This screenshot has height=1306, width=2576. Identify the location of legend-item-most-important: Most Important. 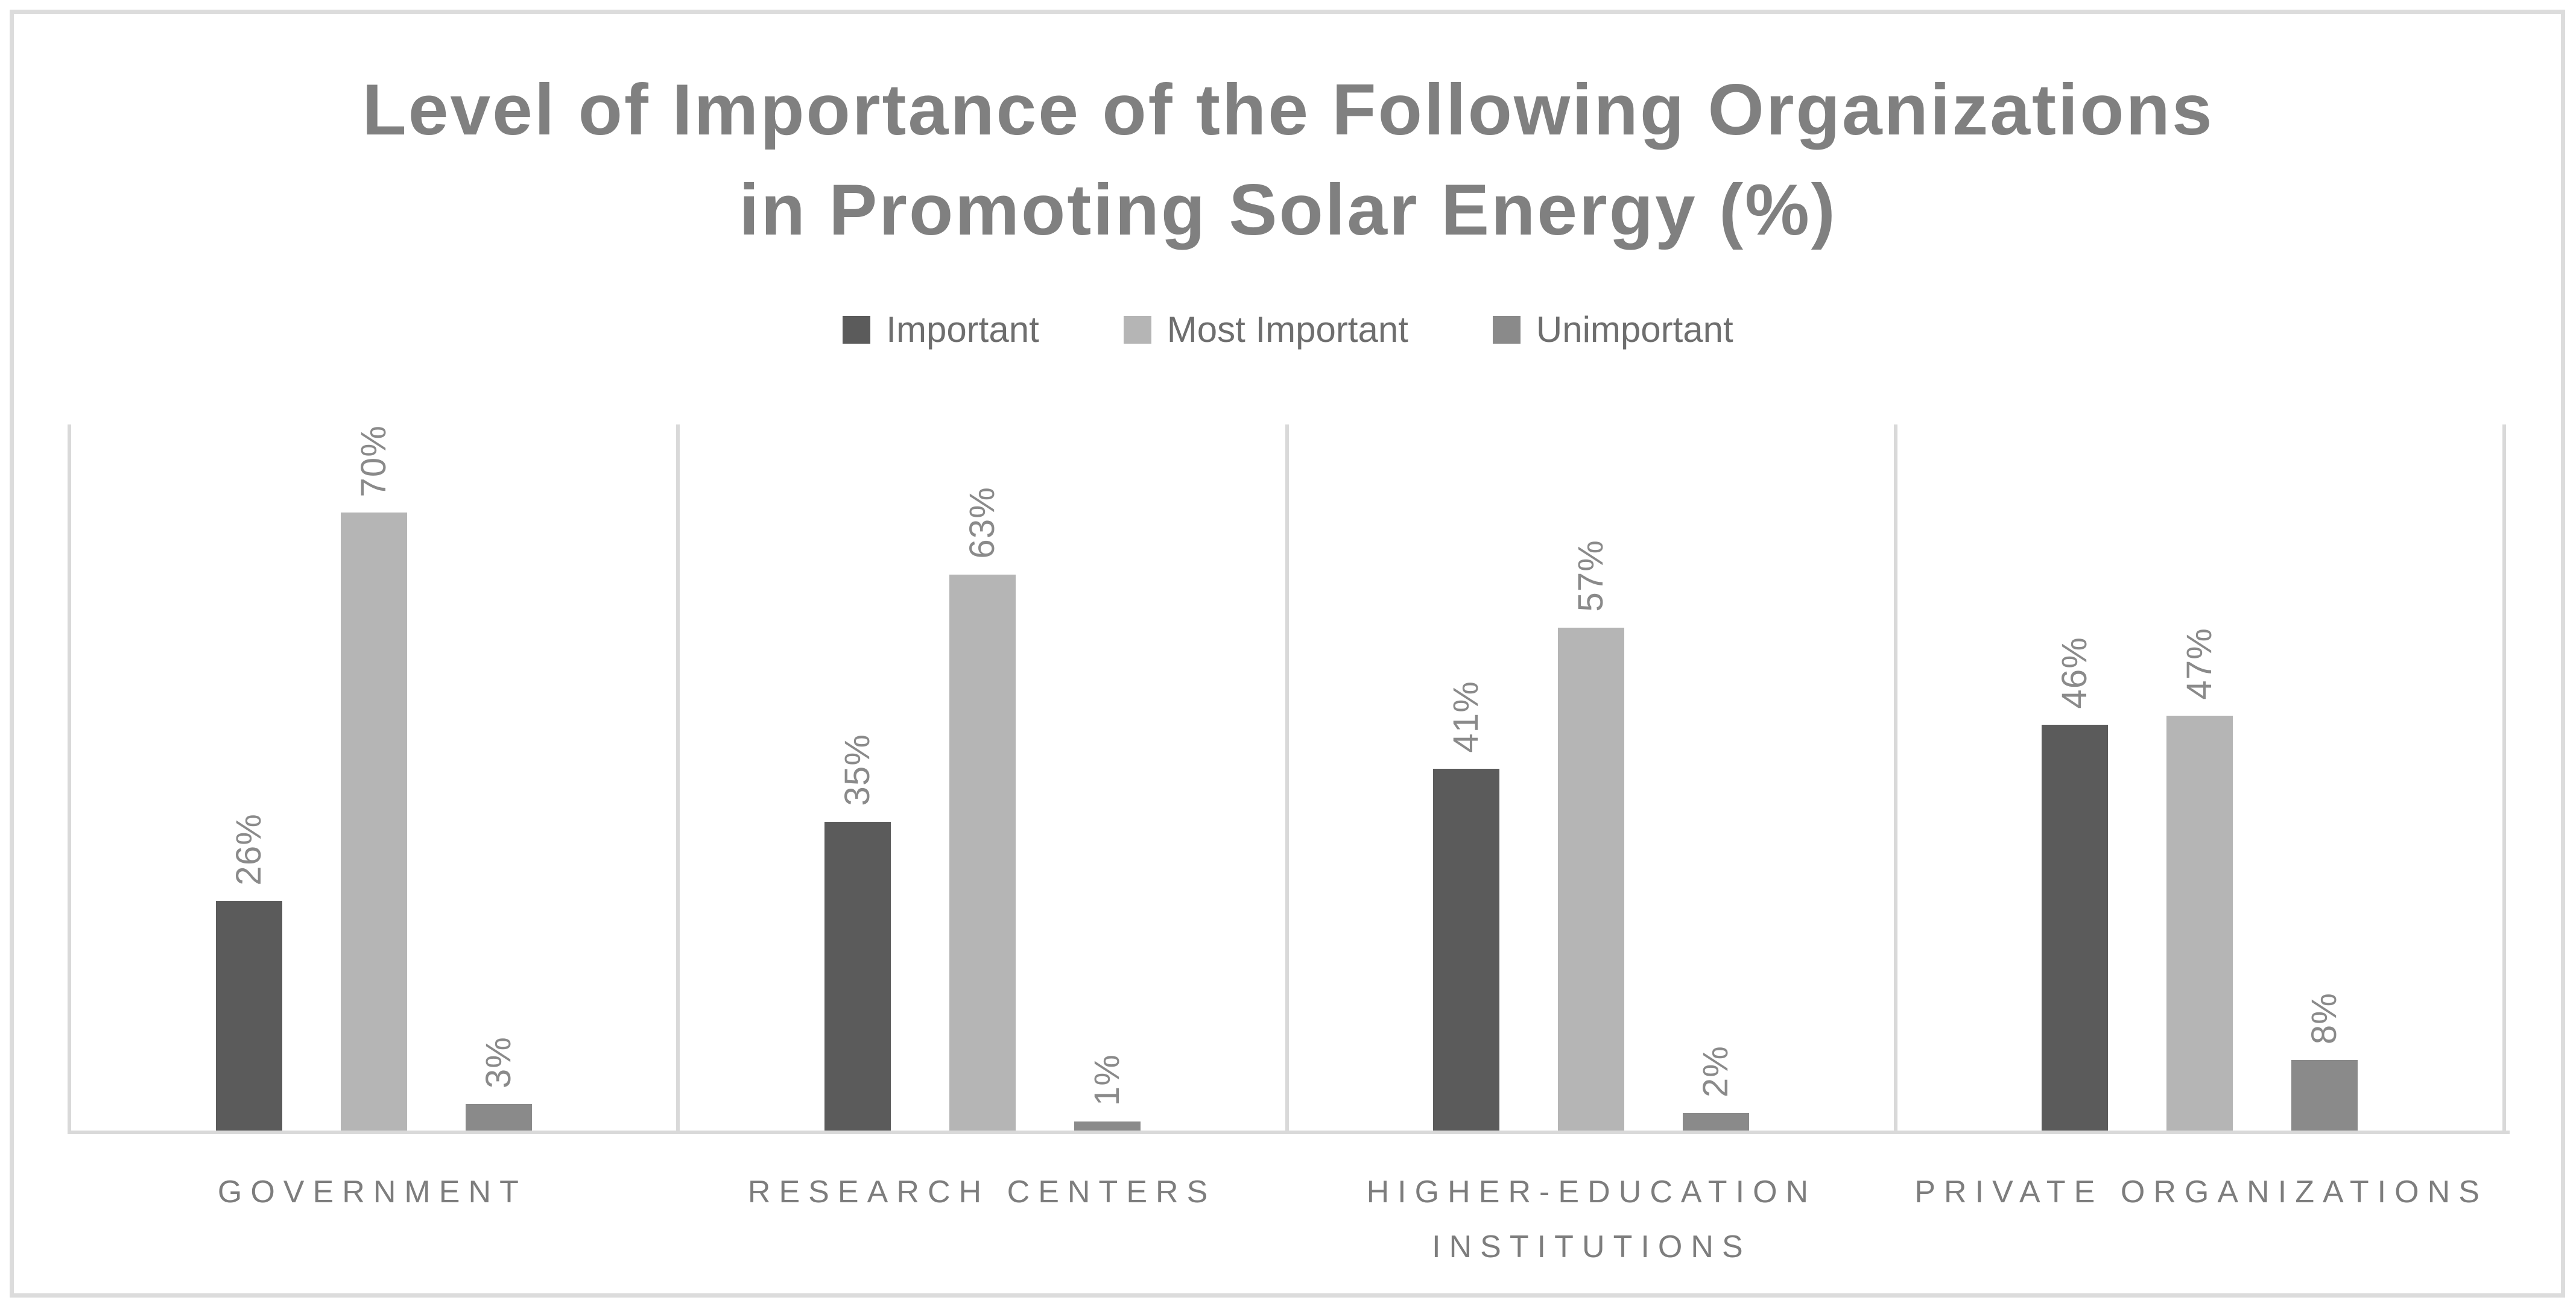
(1265, 329).